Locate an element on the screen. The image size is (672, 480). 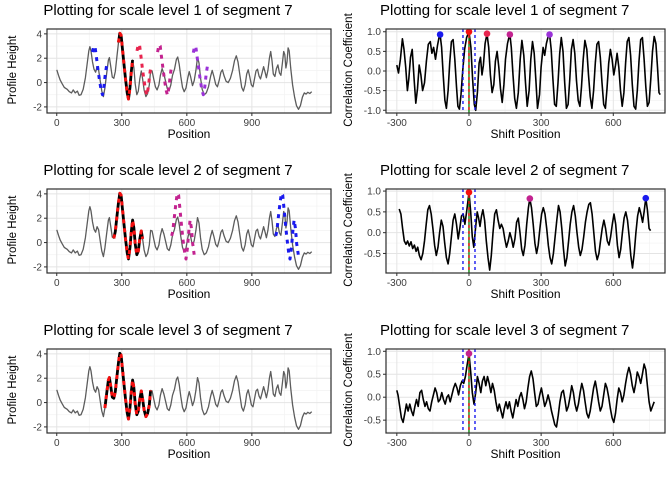
profile-plot-level3: 0 300 600 900 -2 0 2 4 is located at coordinates (182, 398).